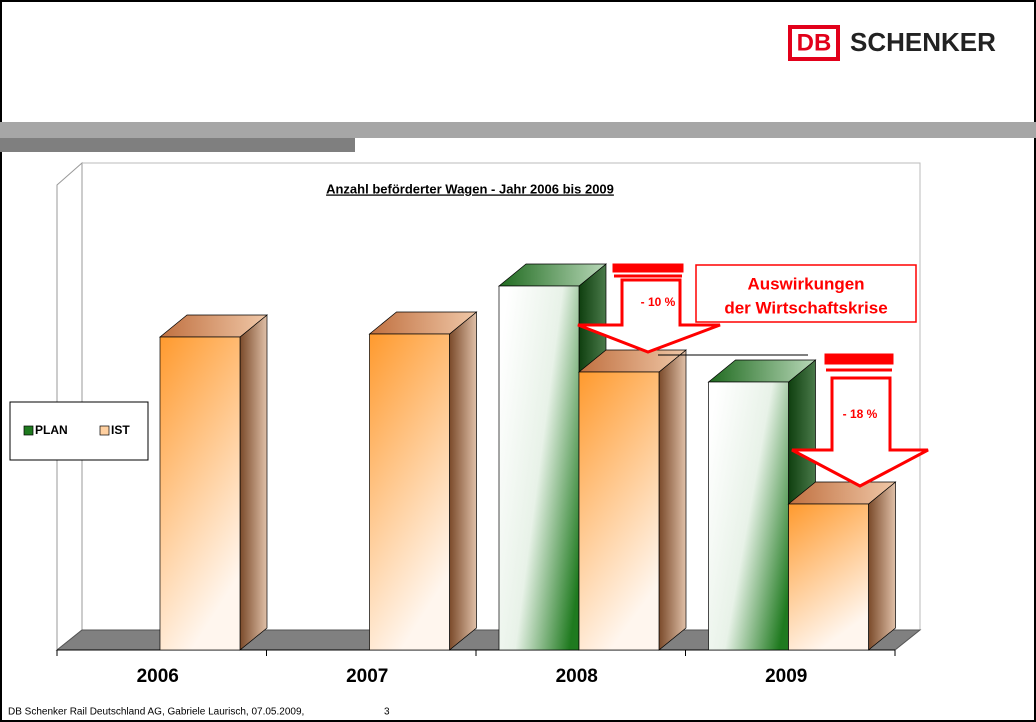  What do you see at coordinates (806, 293) in the screenshot?
I see `callout-box` at bounding box center [806, 293].